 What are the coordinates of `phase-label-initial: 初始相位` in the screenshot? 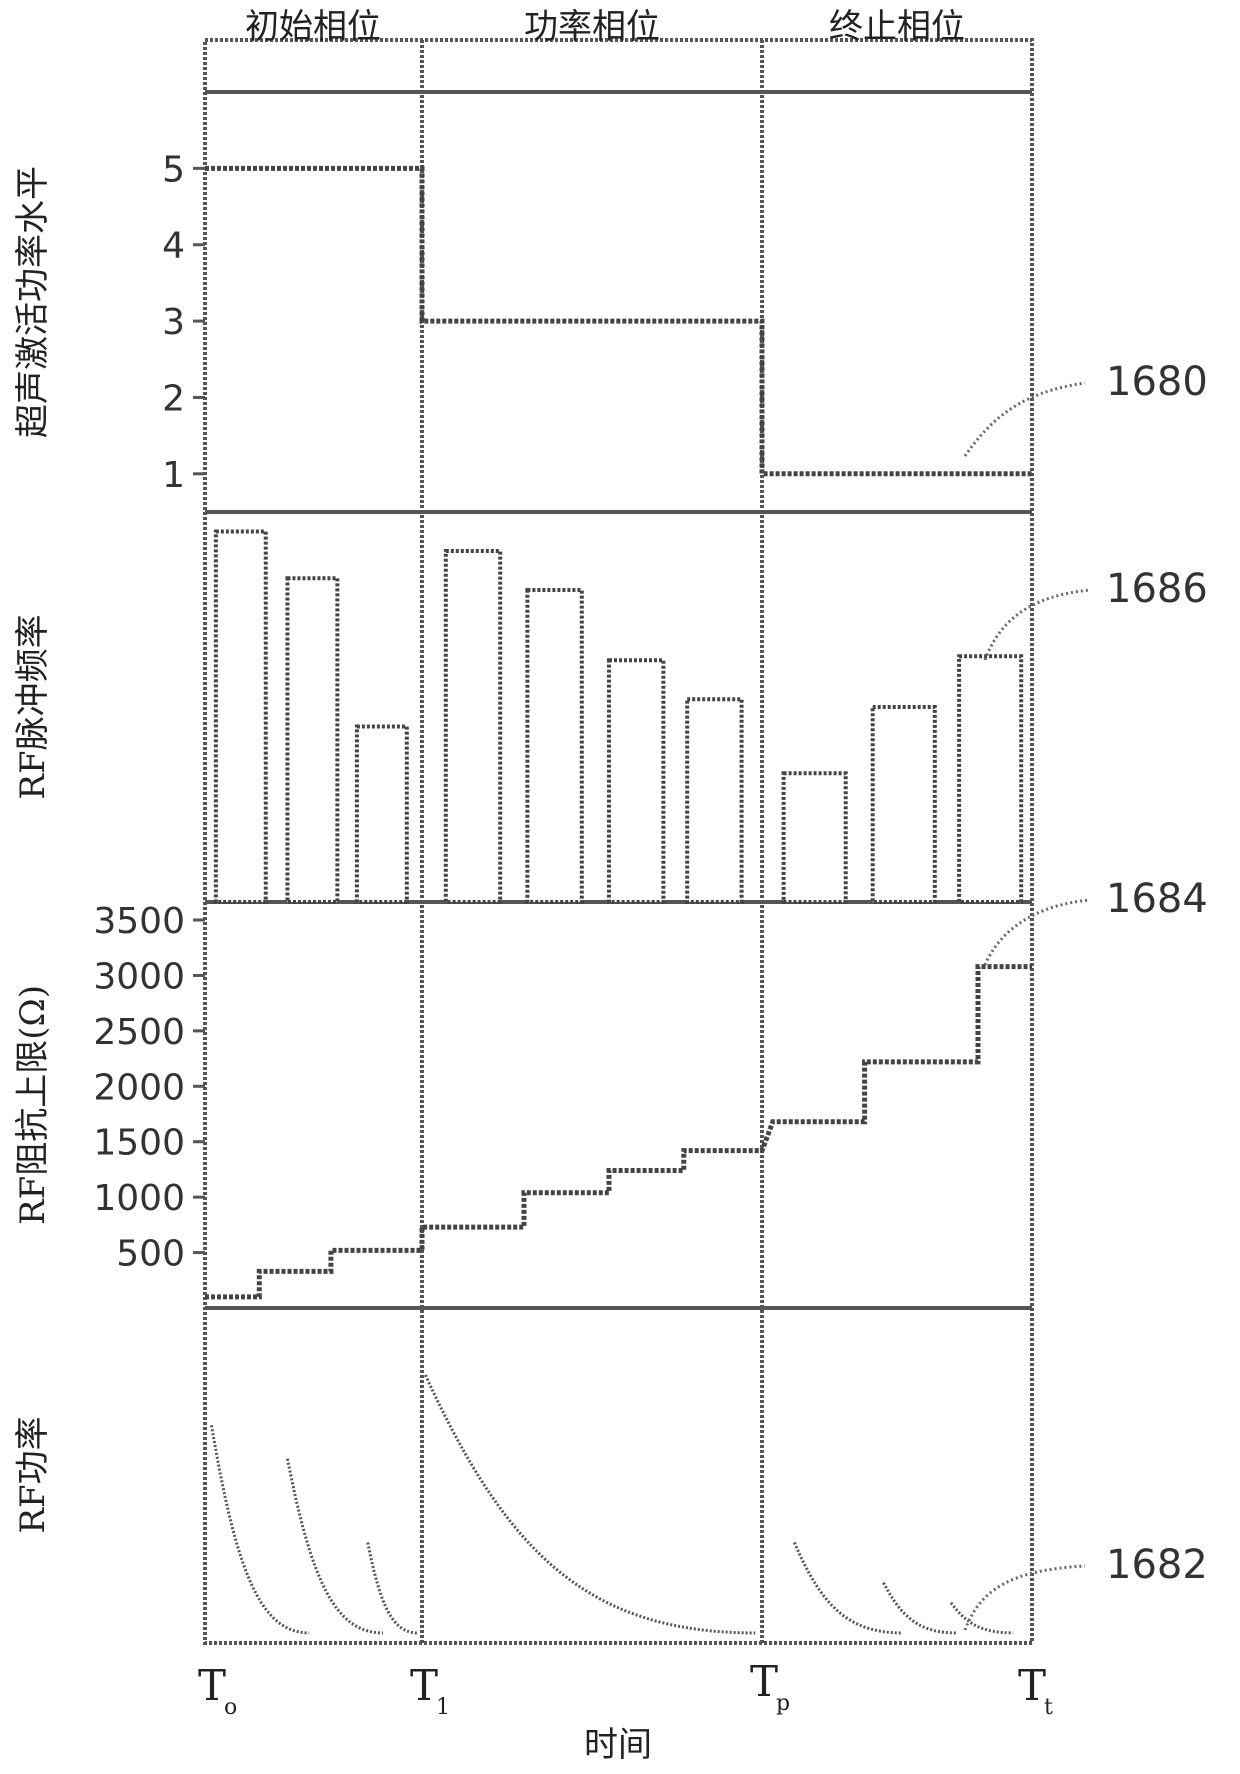 It's located at (313, 27).